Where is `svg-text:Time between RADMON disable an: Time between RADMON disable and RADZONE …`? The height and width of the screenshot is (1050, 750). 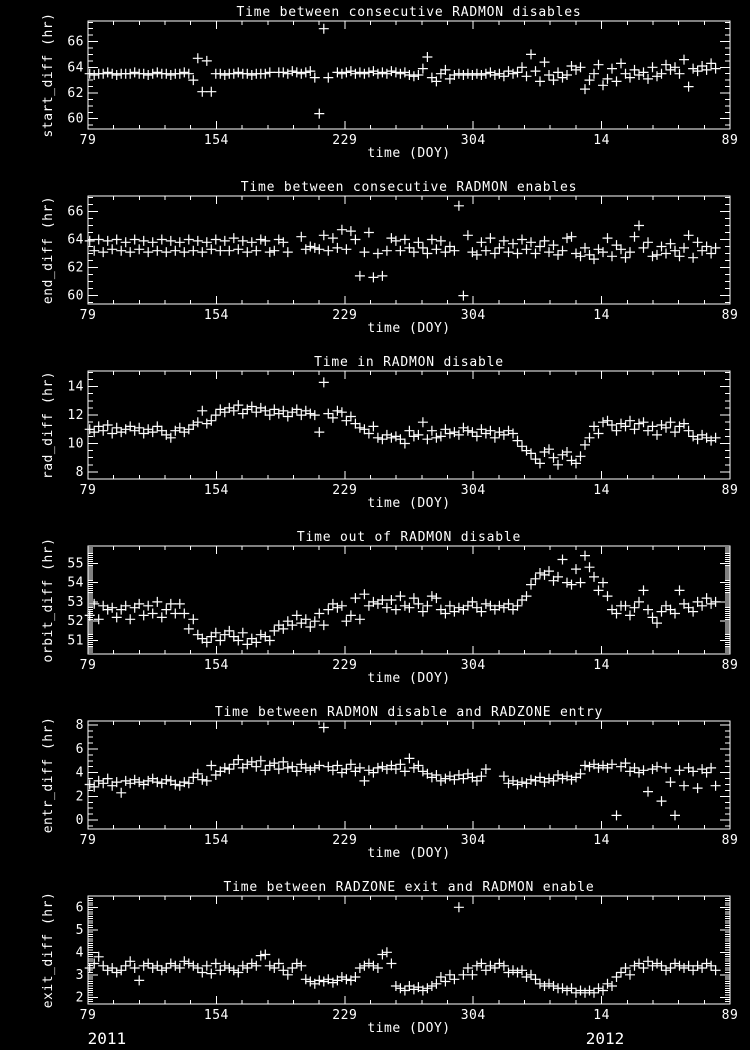 svg-text:Time between RADMON disable an: Time between RADMON disable and RADZONE … is located at coordinates (409, 712).